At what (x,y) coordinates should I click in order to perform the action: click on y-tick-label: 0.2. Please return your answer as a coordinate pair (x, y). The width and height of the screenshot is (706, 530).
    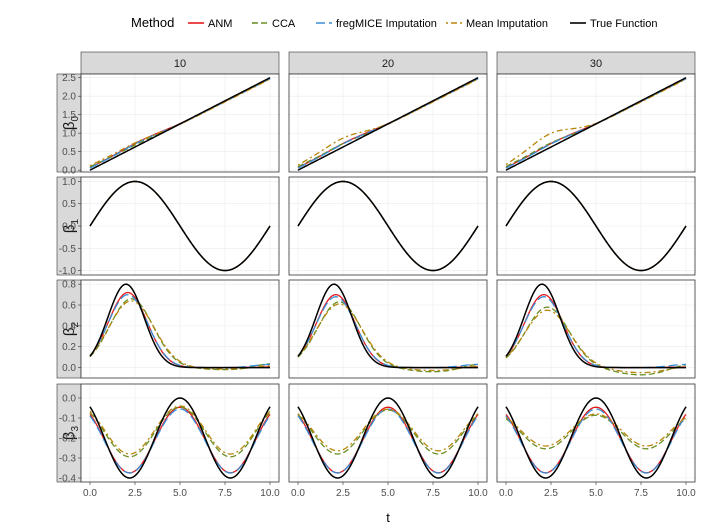
    Looking at the image, I should click on (69, 347).